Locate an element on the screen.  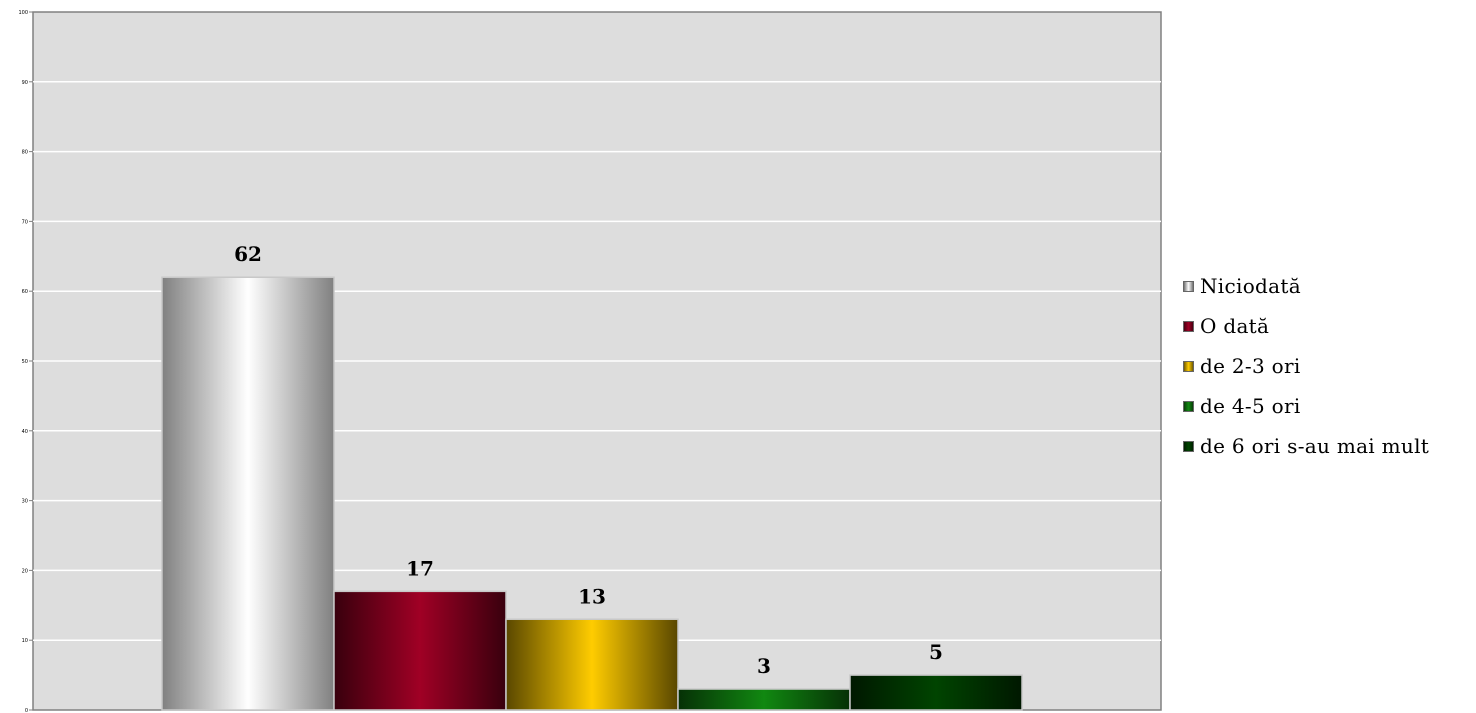
legend-label: de 2-3 ori is located at coordinates (1250, 366).